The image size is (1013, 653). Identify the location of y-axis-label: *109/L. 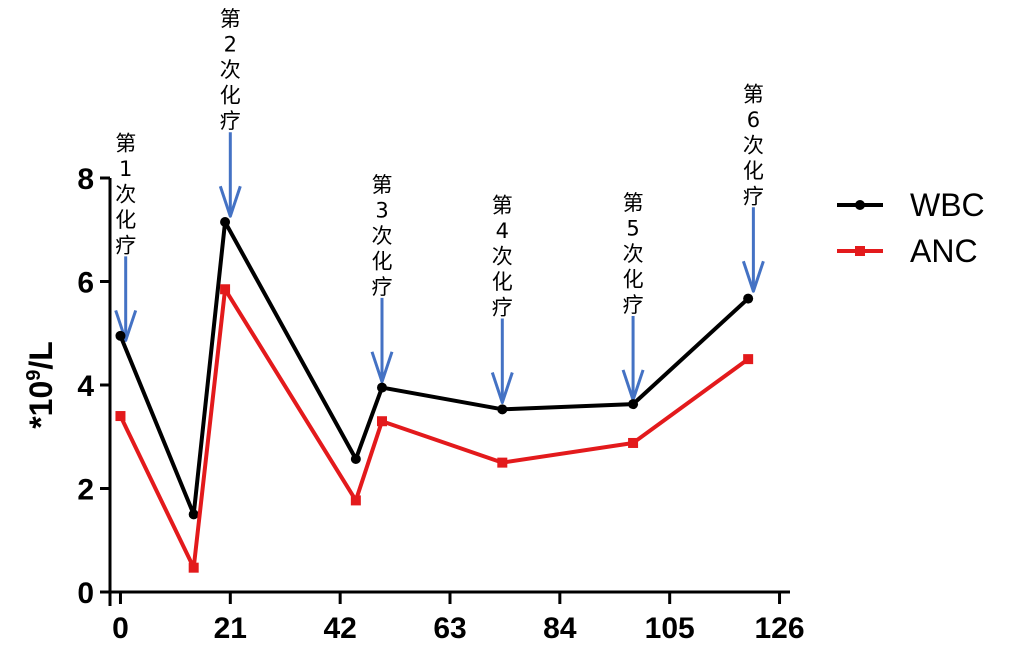
(41, 385).